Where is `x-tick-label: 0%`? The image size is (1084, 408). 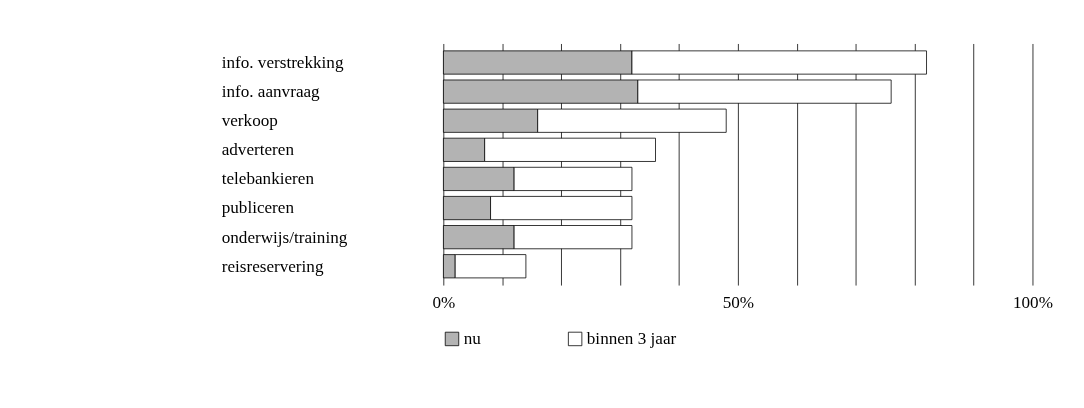 x-tick-label: 0% is located at coordinates (444, 303).